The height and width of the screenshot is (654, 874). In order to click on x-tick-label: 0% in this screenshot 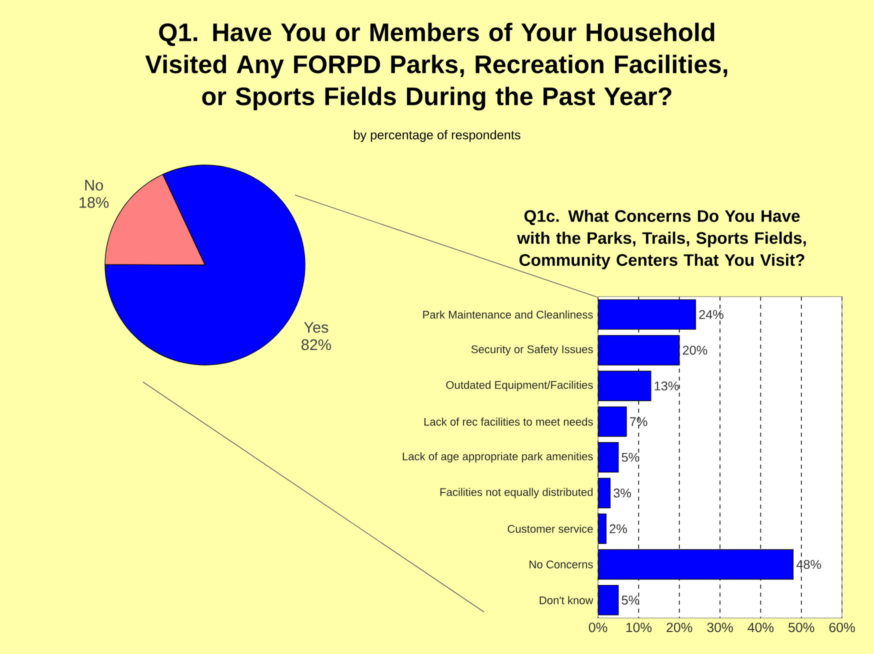, I will do `click(598, 627)`.